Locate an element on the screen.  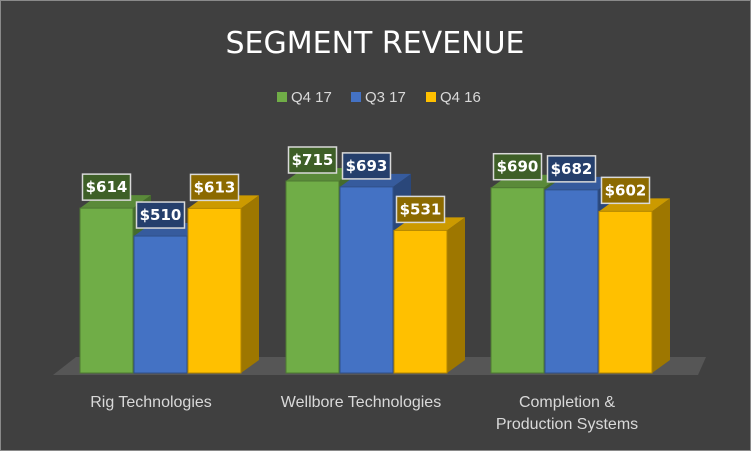
bar-q4-16-wellbore-technologies is located at coordinates (429, 295).